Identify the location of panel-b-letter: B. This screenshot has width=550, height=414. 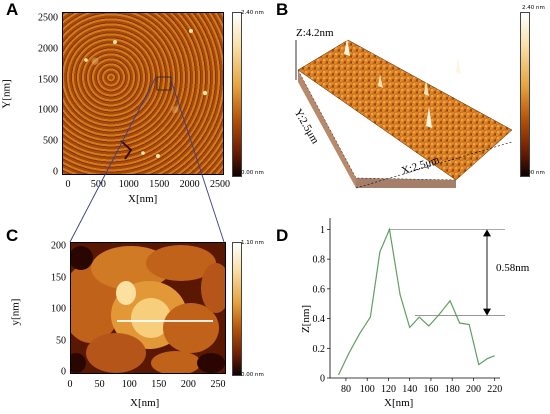
(282, 9).